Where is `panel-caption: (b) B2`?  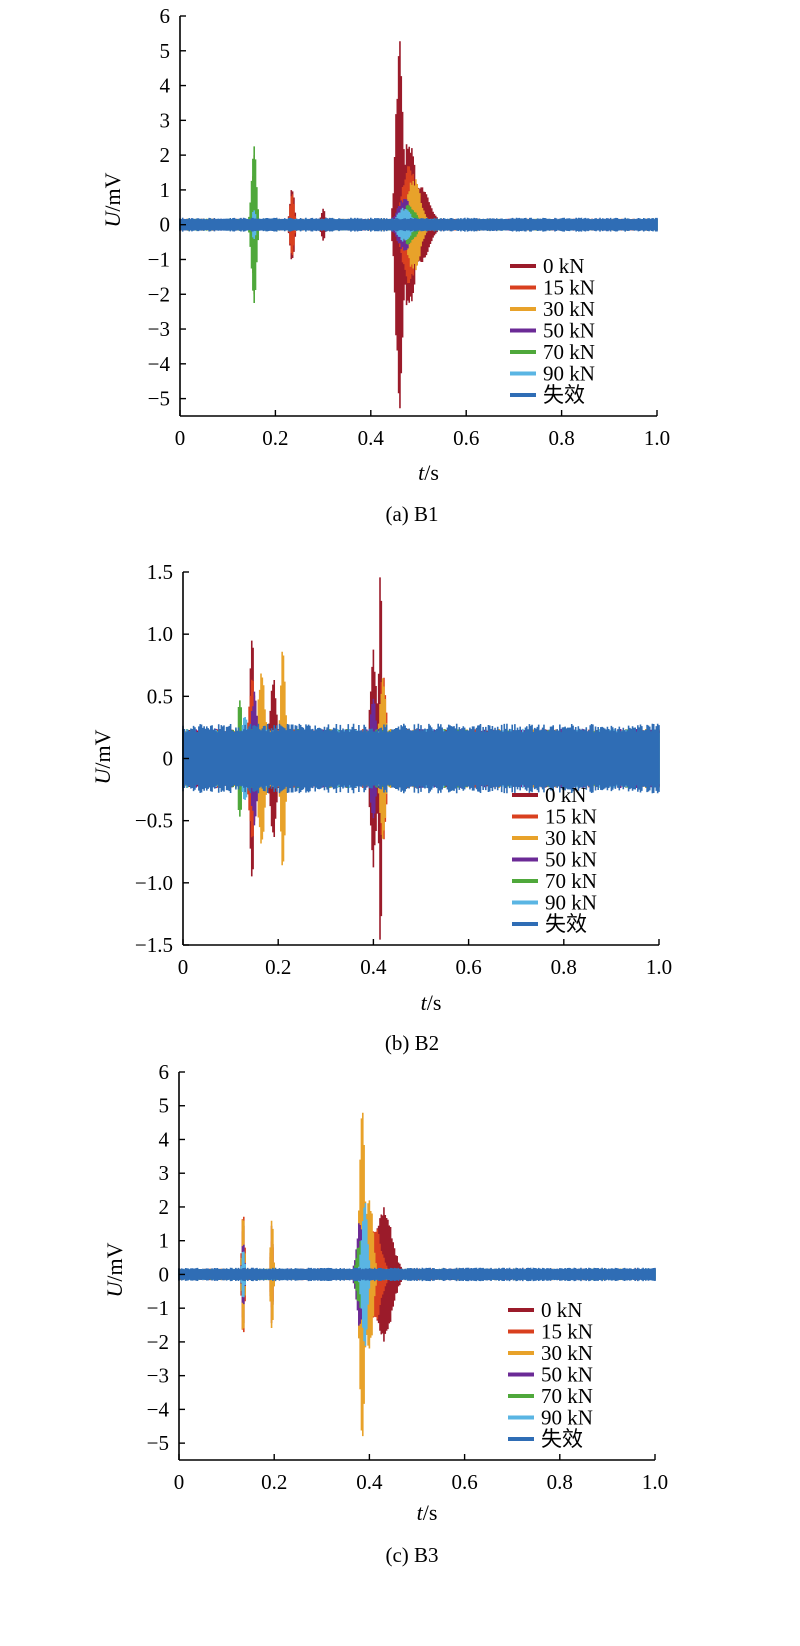 panel-caption: (b) B2 is located at coordinates (412, 1043).